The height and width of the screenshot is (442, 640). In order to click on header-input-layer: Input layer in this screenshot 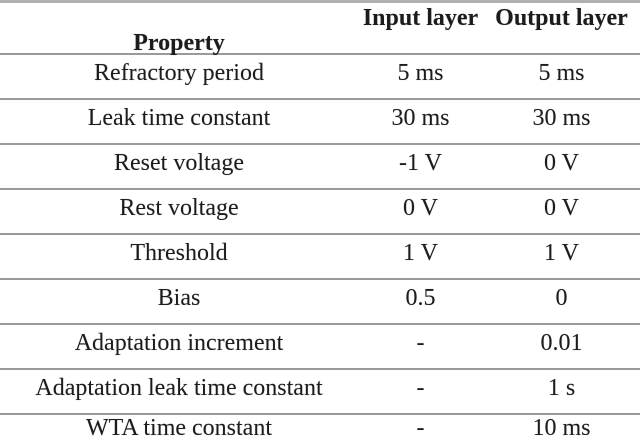, I will do `click(420, 29)`.